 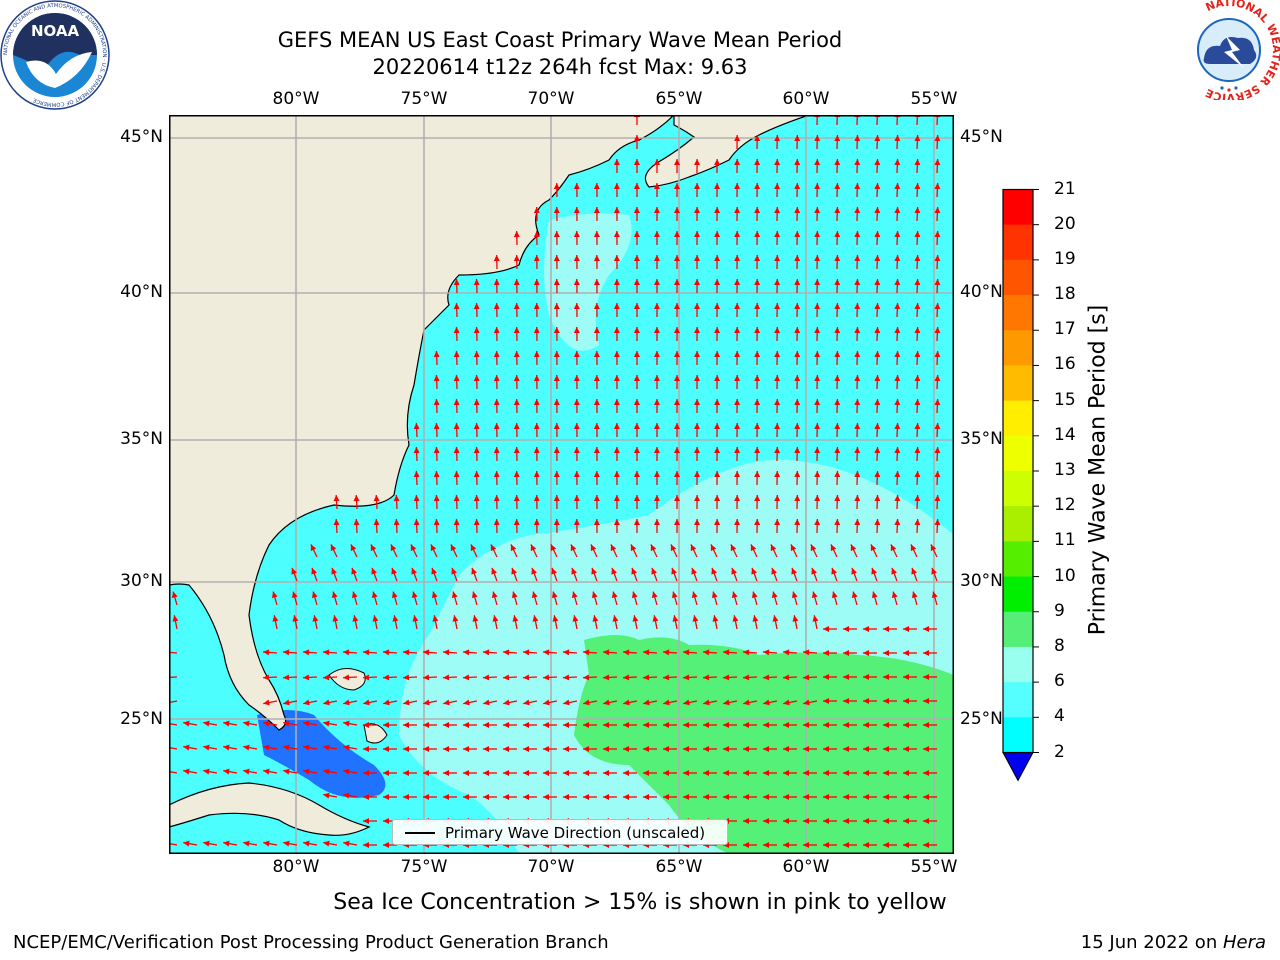 I want to click on lon-label-top-60w: 60°W, so click(x=806, y=99).